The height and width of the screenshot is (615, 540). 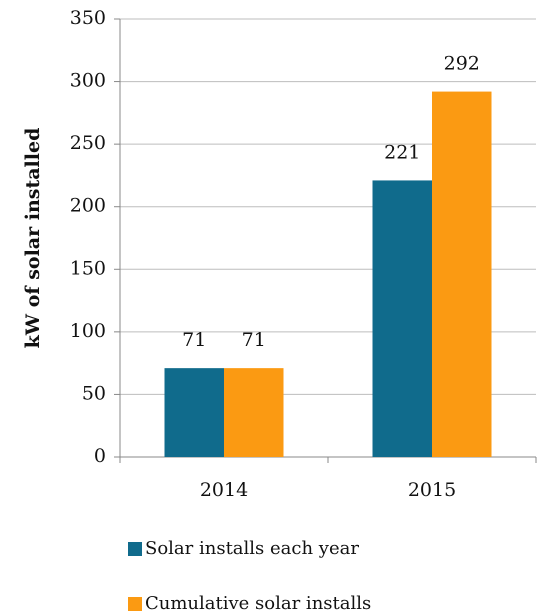 What do you see at coordinates (224, 490) in the screenshot?
I see `x-tick-label: 2014` at bounding box center [224, 490].